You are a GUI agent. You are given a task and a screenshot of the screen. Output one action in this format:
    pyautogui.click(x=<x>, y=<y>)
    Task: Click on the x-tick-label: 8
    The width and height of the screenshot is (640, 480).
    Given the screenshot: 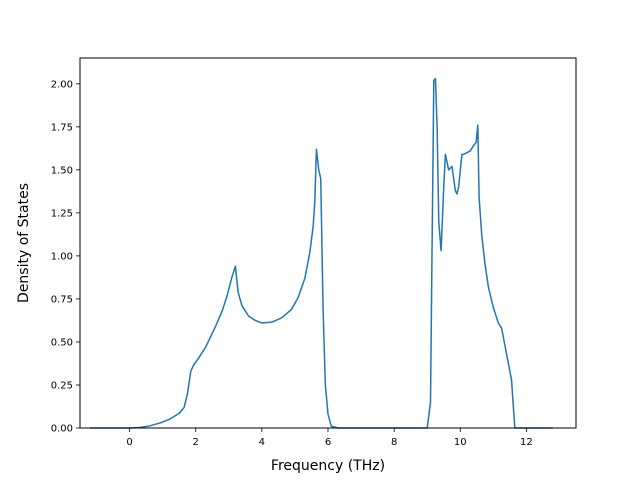 What is the action you would take?
    pyautogui.click(x=394, y=442)
    